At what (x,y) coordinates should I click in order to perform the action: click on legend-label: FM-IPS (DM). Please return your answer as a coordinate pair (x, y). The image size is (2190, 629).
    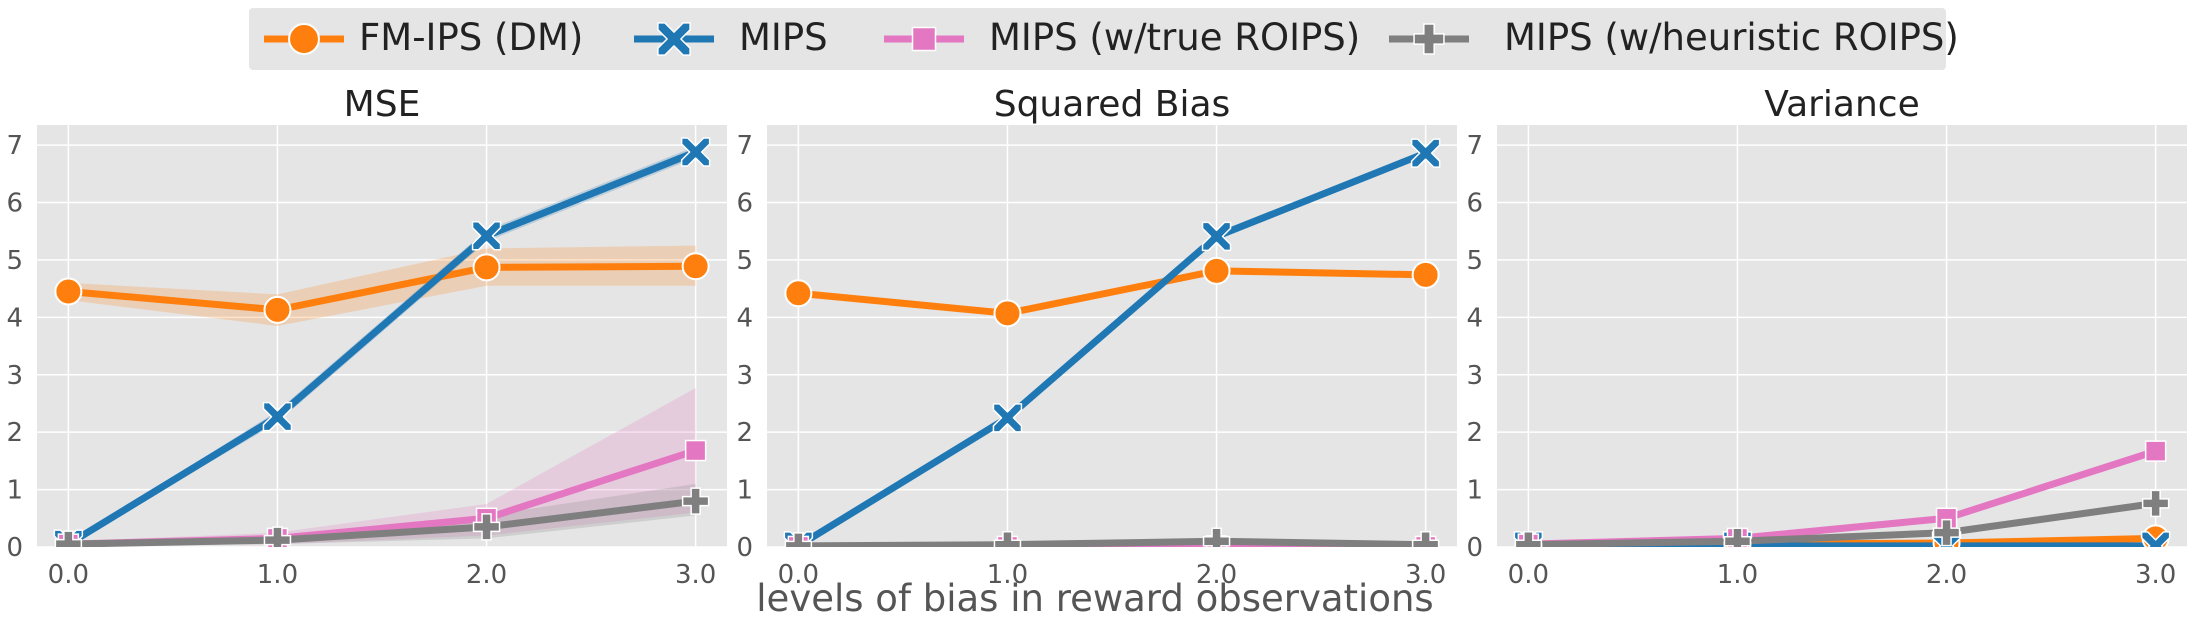
    Looking at the image, I should click on (471, 37).